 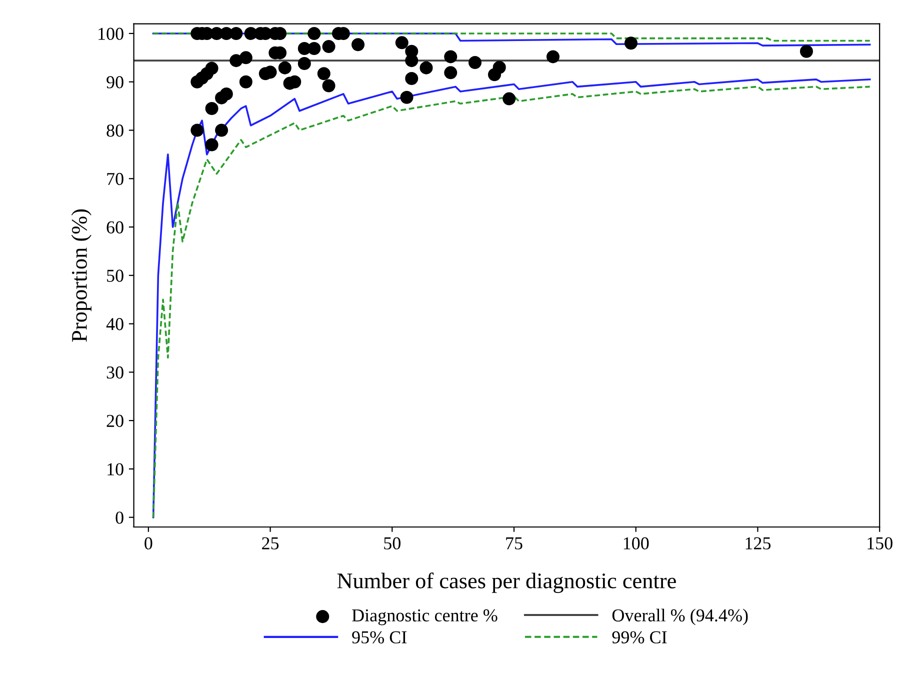 What do you see at coordinates (115, 420) in the screenshot?
I see `y-tick-label: 20` at bounding box center [115, 420].